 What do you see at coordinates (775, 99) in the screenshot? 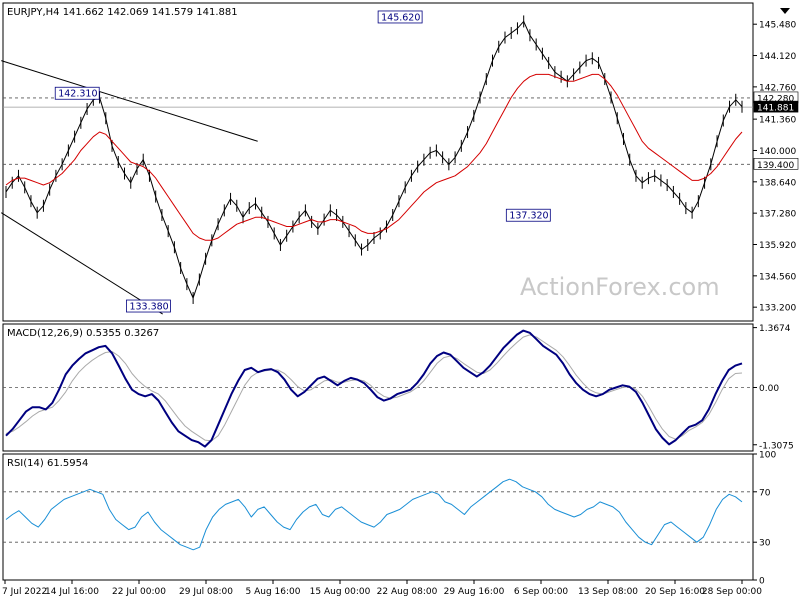
I see `price-level-tag-label: 142.280` at bounding box center [775, 99].